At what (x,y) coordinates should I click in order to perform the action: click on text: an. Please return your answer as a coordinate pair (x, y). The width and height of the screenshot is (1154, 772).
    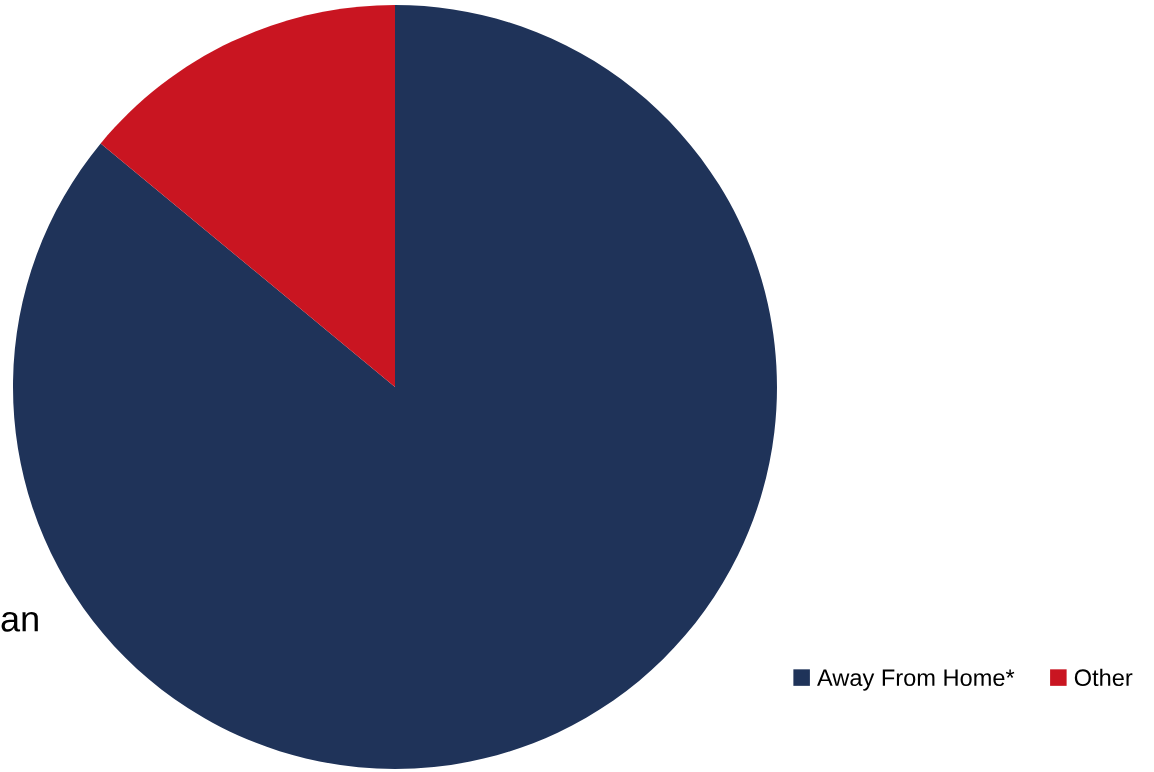
    Looking at the image, I should click on (19, 621).